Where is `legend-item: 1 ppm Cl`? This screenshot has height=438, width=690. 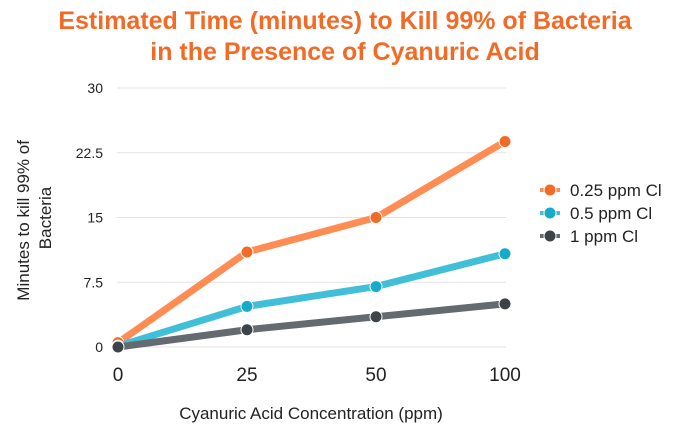 legend-item: 1 ppm Cl is located at coordinates (589, 236).